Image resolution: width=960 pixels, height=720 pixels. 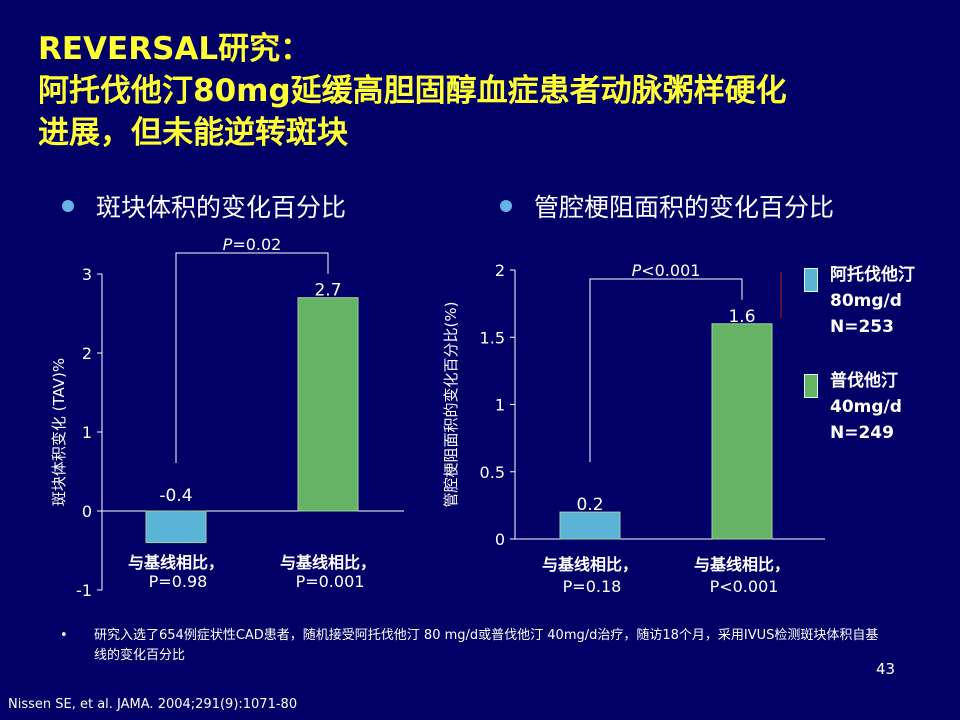 What do you see at coordinates (666, 370) in the screenshot?
I see `chart2-significance-bracket` at bounding box center [666, 370].